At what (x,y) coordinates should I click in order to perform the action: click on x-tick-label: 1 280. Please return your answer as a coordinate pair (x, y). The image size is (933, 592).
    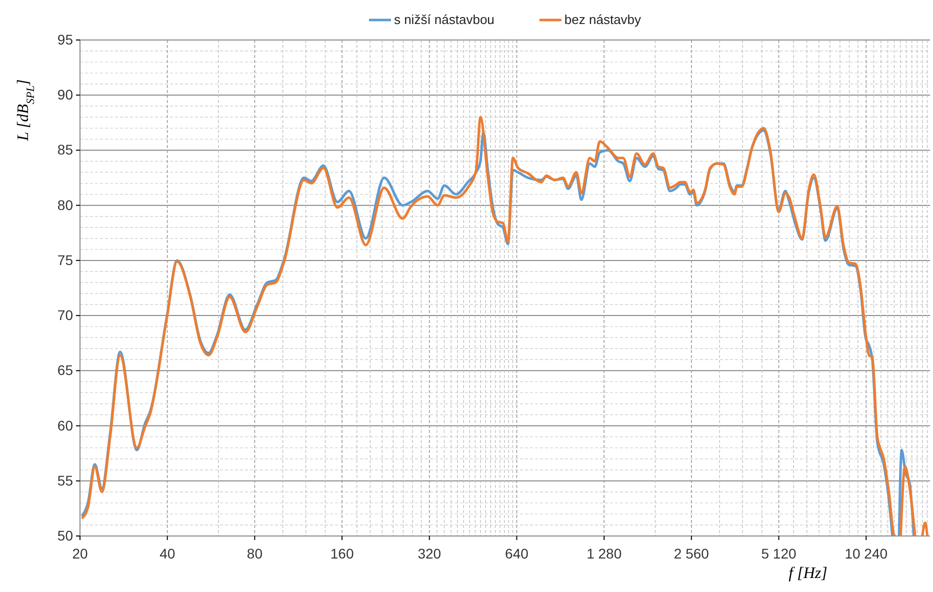
    Looking at the image, I should click on (604, 553).